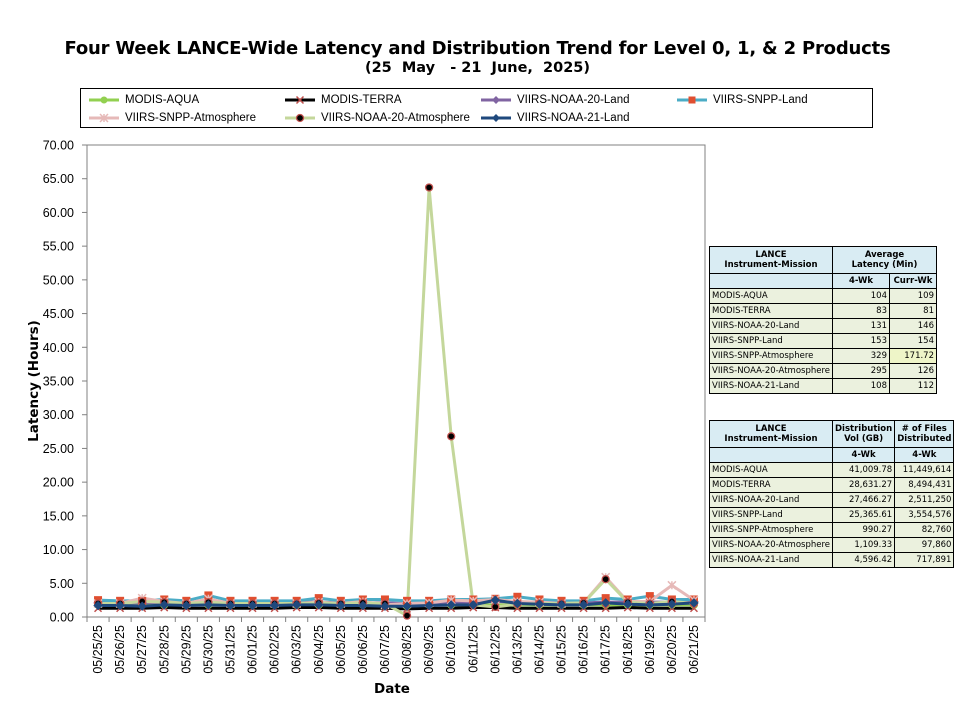  What do you see at coordinates (863, 470) in the screenshot?
I see `distribution-table-row-value-a: 41,009.78` at bounding box center [863, 470].